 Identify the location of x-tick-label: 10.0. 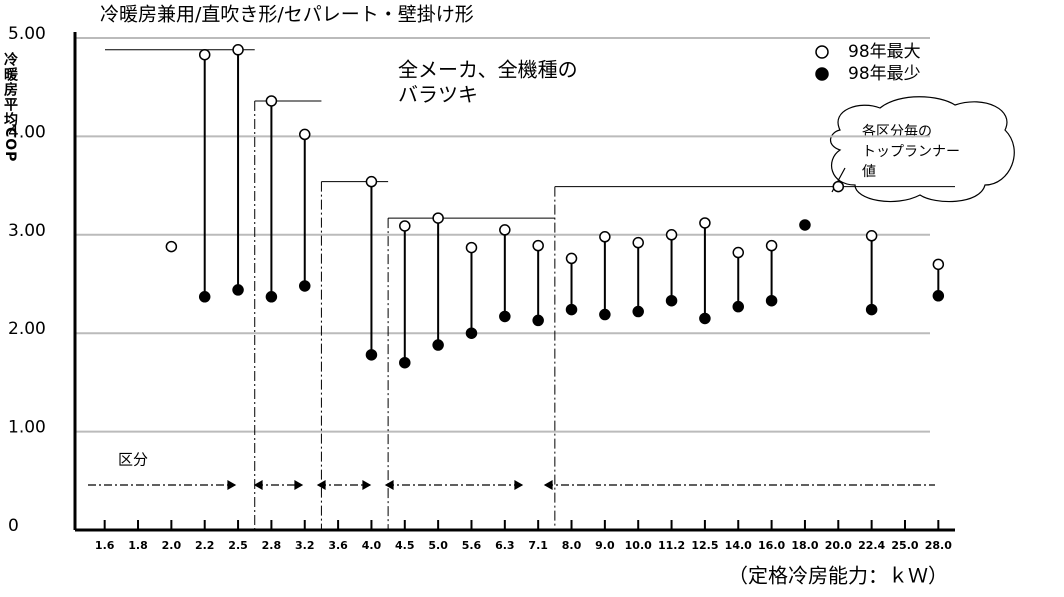
(638, 545).